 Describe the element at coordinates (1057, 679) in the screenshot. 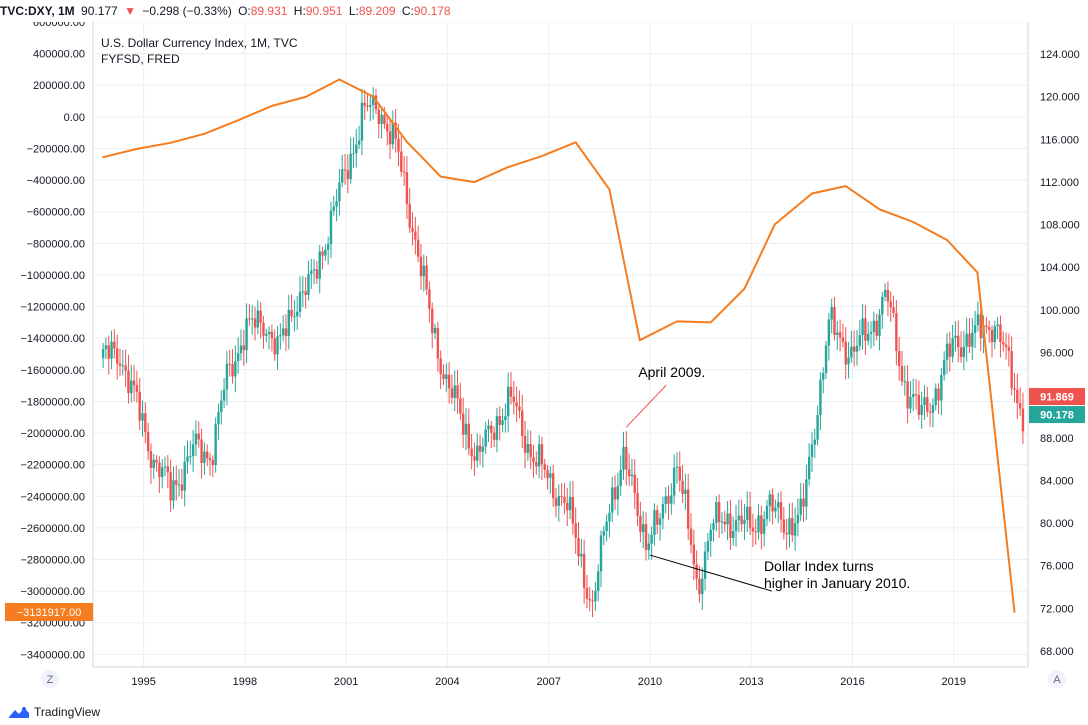

I see `auto-scale-right-button: A` at that location.